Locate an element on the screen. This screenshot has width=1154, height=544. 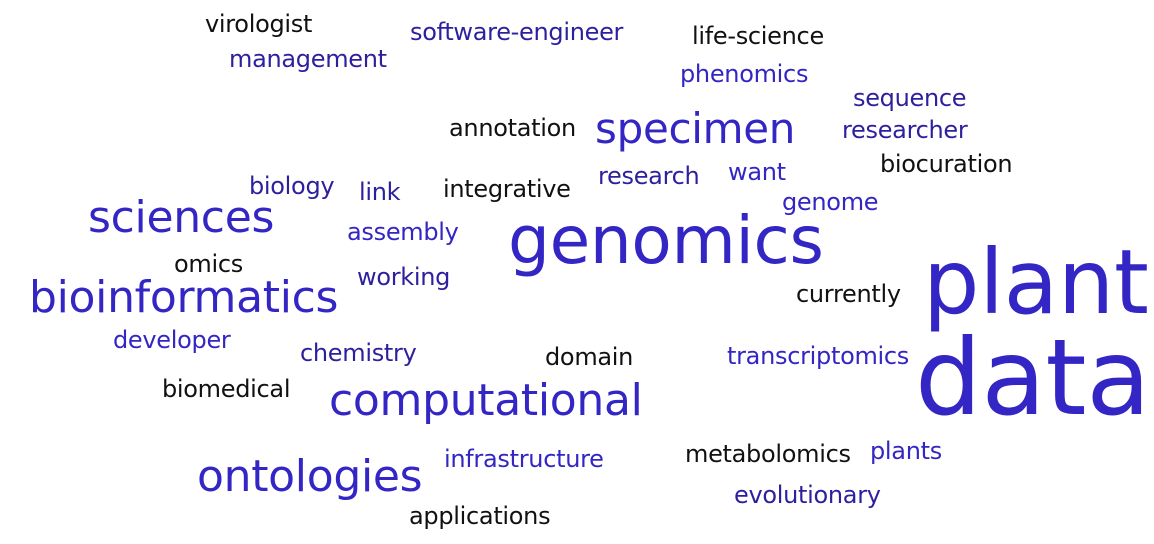
word-research: research is located at coordinates (649, 176).